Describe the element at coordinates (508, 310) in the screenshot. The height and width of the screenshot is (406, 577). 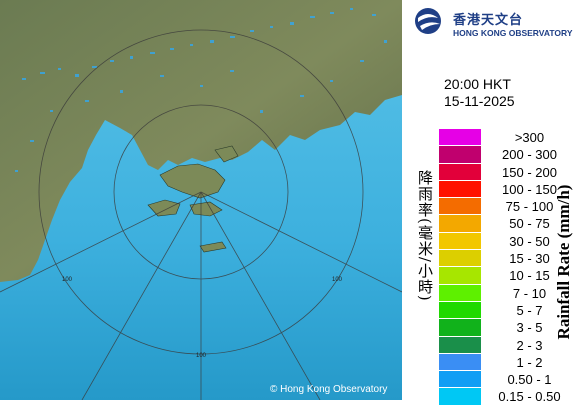
I see `legend-item: 5 - 7` at that location.